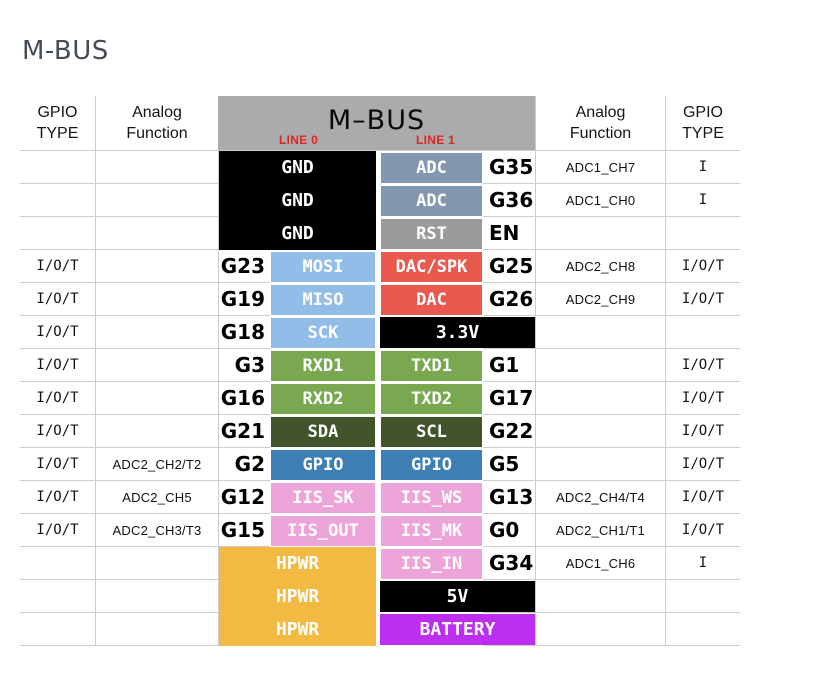 This screenshot has height=679, width=831. I want to click on analog-function-cell-left: ADC2_CH5, so click(156, 497).